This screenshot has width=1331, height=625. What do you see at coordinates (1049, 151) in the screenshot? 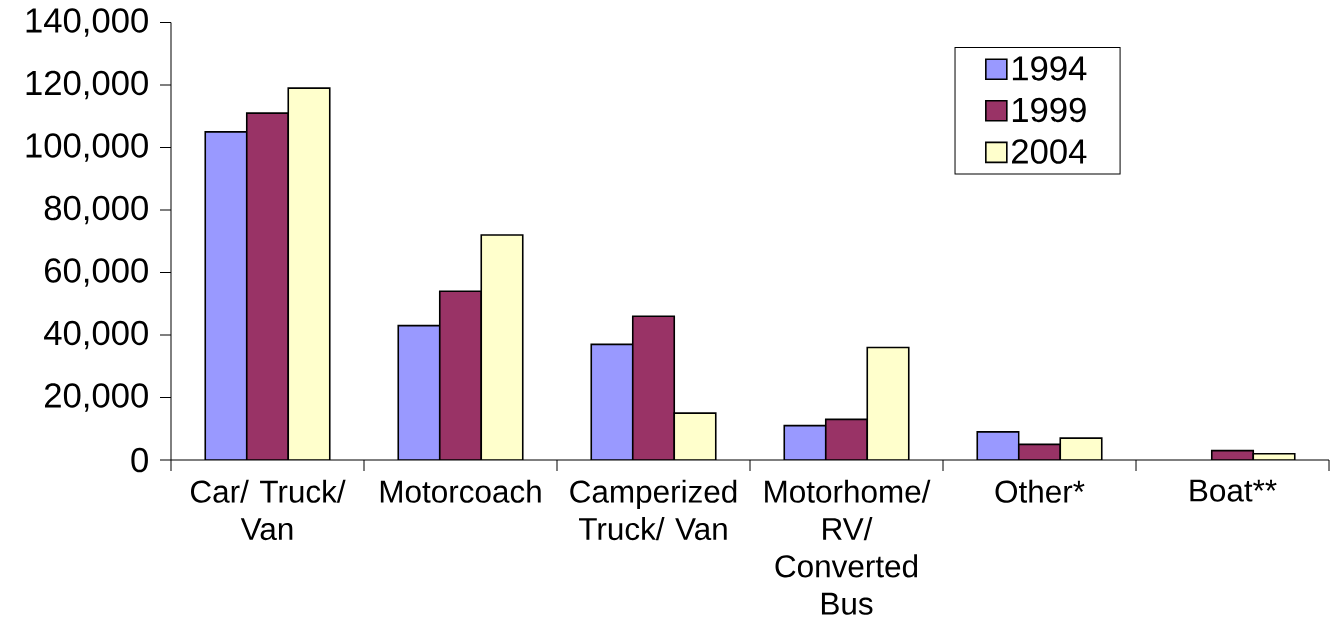
I see `legend-label: 2004` at bounding box center [1049, 151].